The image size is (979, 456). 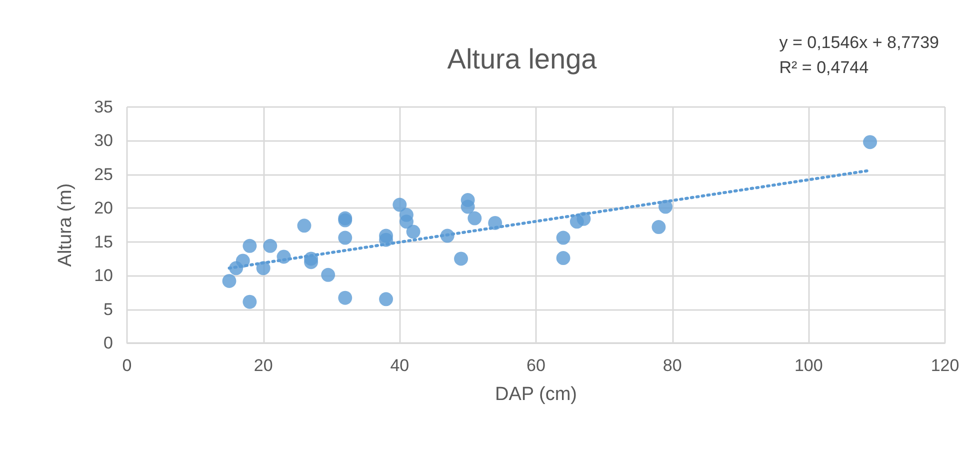 What do you see at coordinates (522, 59) in the screenshot?
I see `chart-title: Altura lenga` at bounding box center [522, 59].